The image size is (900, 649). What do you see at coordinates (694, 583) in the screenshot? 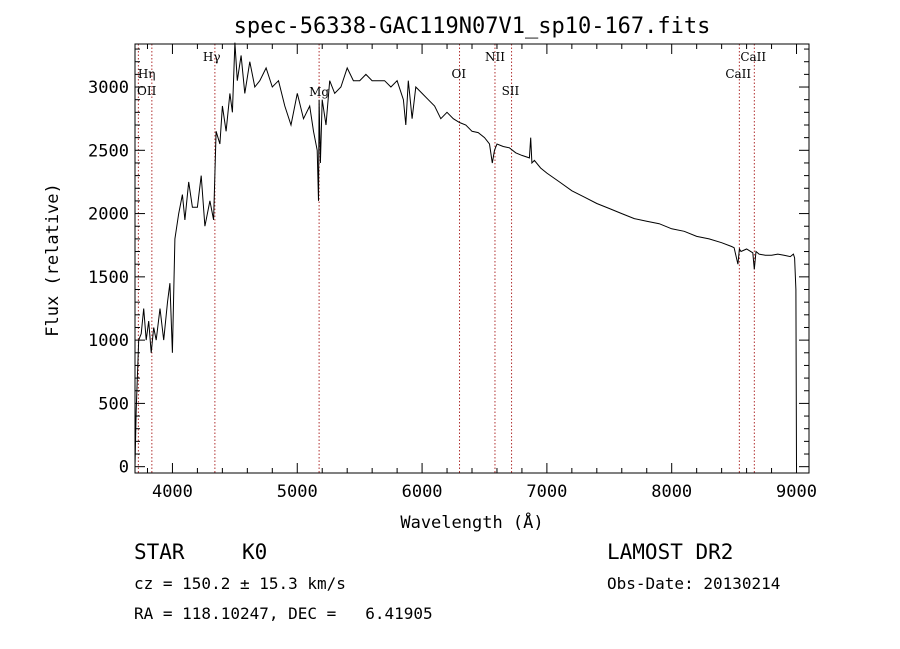
I see `observation-date: Obs-Date: 20130214` at bounding box center [694, 583].